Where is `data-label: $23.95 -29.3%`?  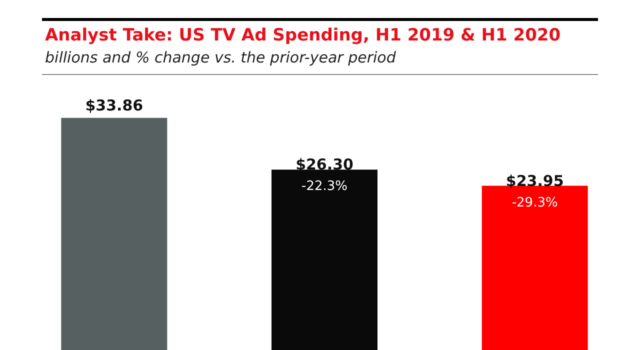
data-label: $23.95 -29.3% is located at coordinates (535, 191).